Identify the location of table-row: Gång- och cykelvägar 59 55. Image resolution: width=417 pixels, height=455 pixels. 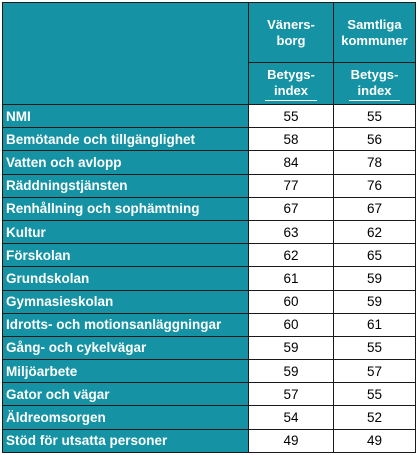
(209, 348).